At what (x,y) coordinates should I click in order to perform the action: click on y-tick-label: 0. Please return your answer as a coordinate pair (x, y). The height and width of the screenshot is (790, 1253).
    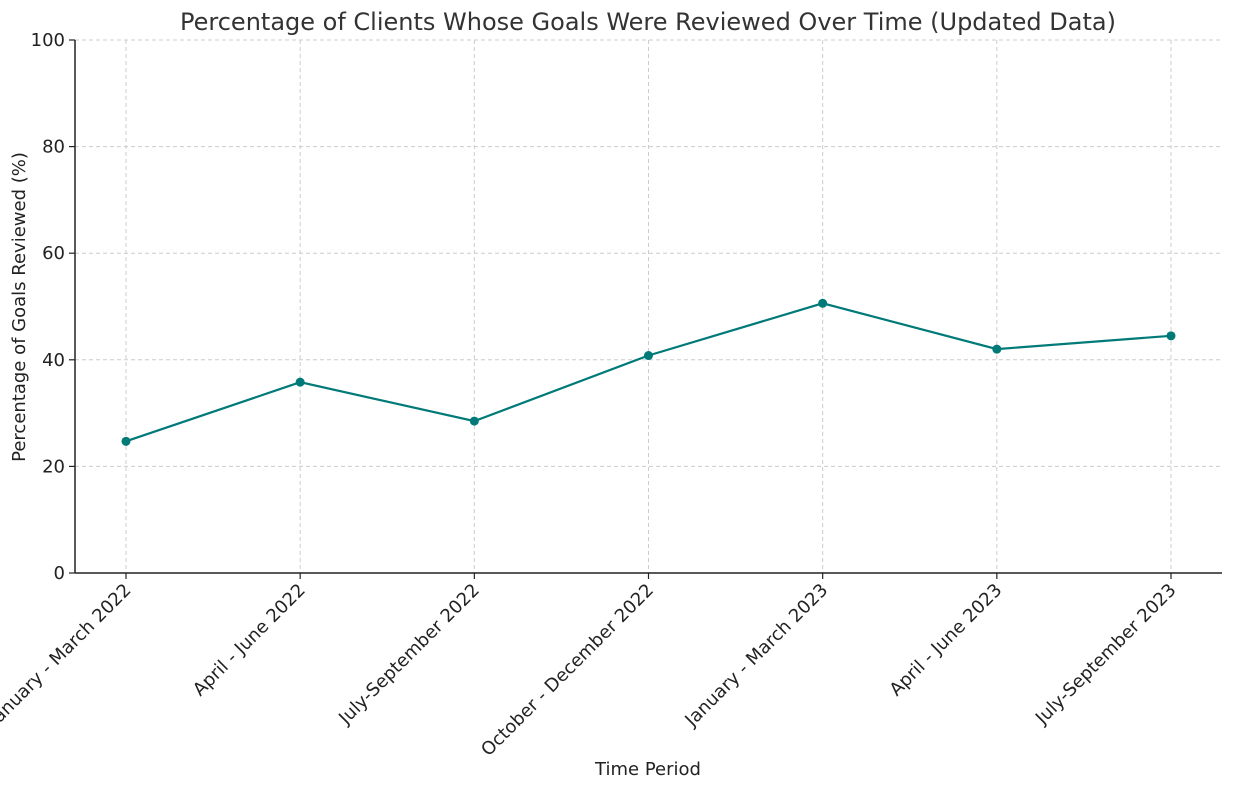
    Looking at the image, I should click on (59, 573).